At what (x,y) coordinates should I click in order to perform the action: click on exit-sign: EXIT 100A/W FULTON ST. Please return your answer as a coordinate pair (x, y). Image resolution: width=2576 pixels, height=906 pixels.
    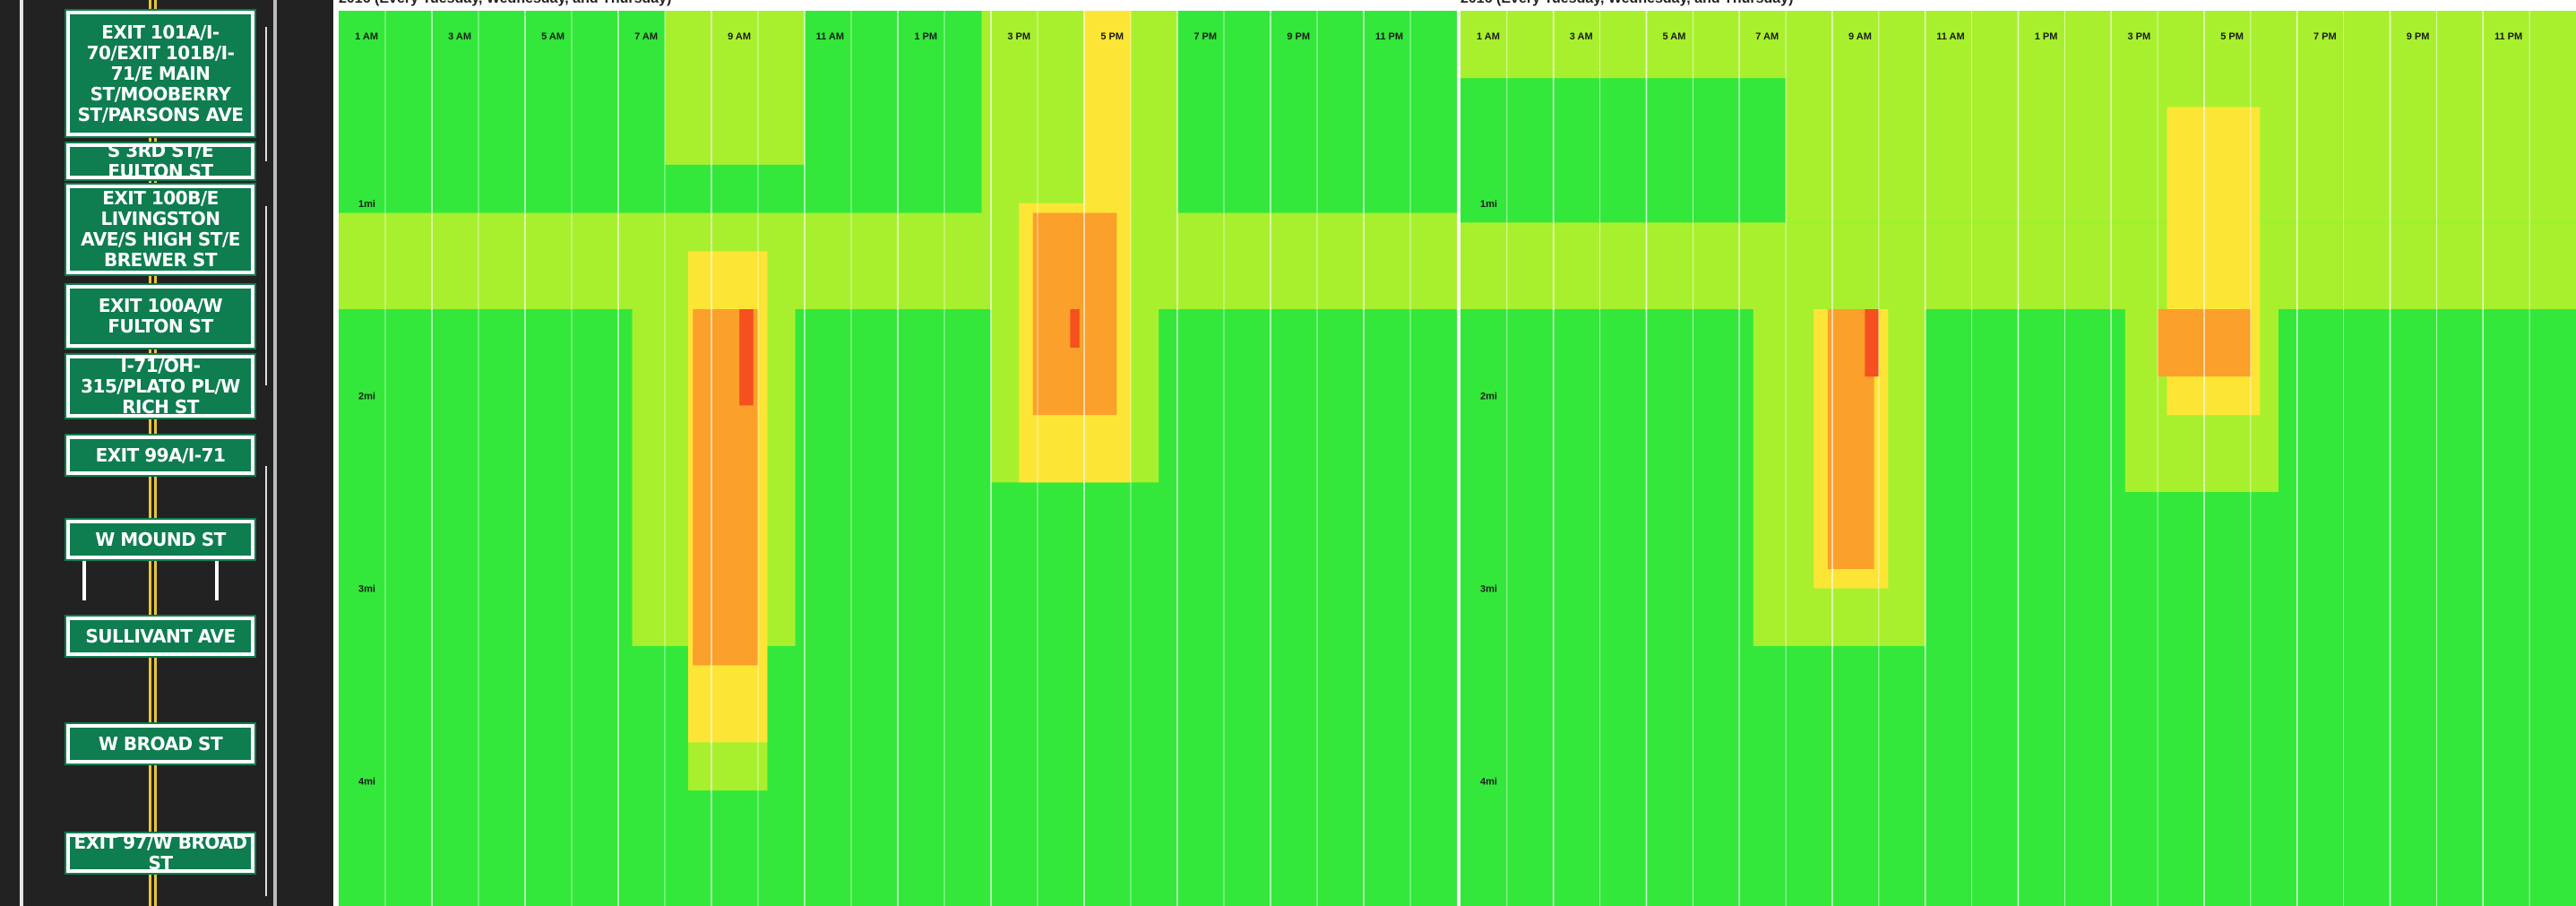
    Looking at the image, I should click on (160, 316).